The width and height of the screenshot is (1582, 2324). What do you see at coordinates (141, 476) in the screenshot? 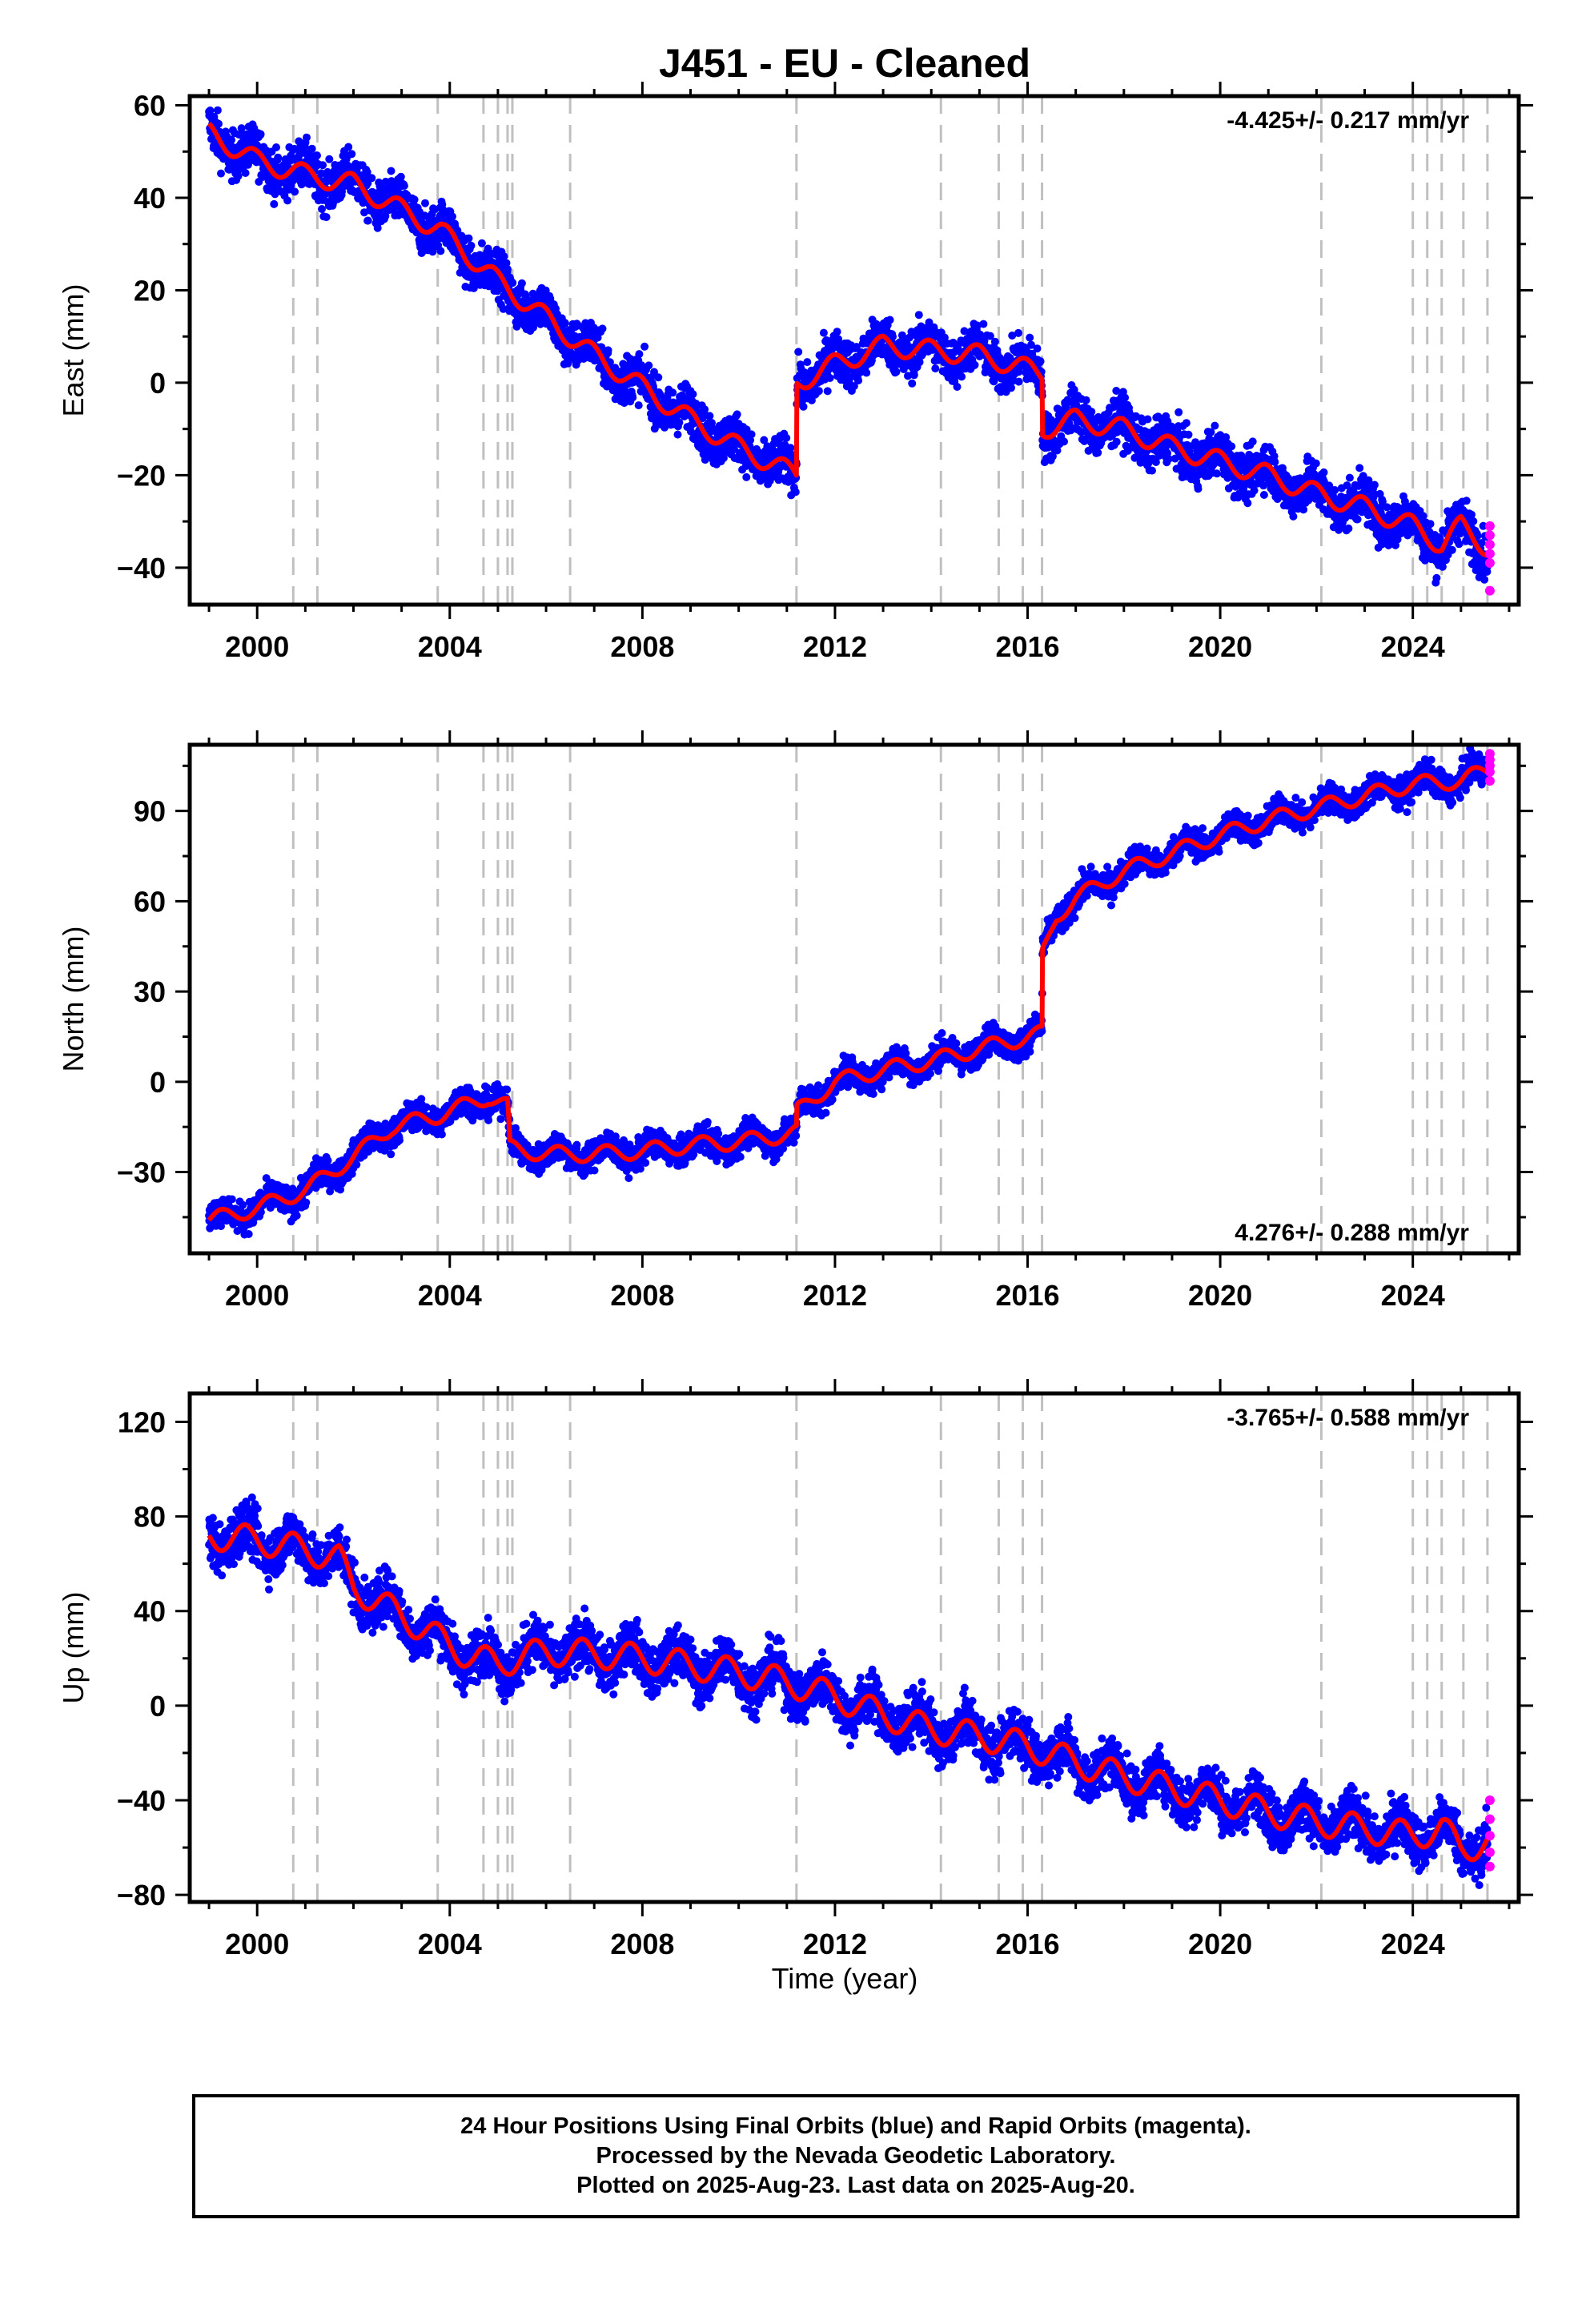
I see `y-tick-label: −20` at bounding box center [141, 476].